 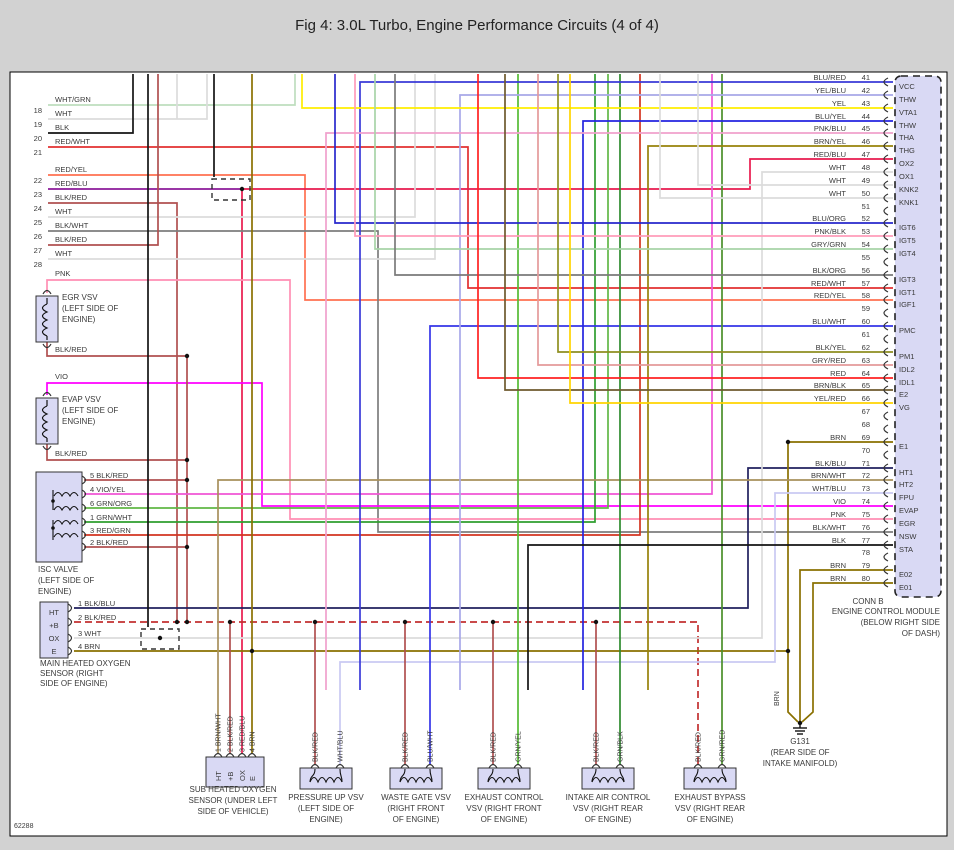 I want to click on egr_vsv-box, so click(x=47, y=319).